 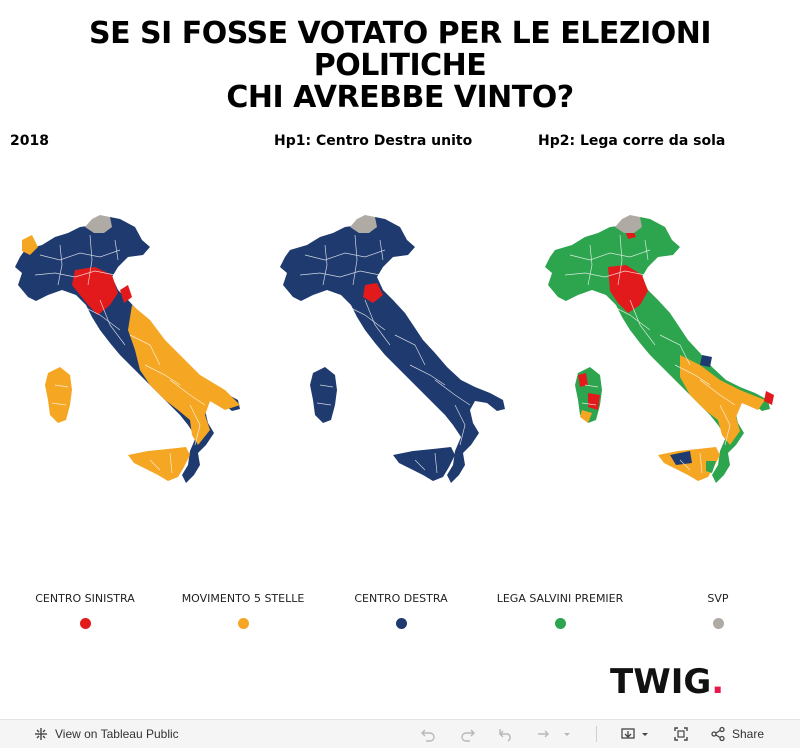 What do you see at coordinates (660, 350) in the screenshot?
I see `map-hp2` at bounding box center [660, 350].